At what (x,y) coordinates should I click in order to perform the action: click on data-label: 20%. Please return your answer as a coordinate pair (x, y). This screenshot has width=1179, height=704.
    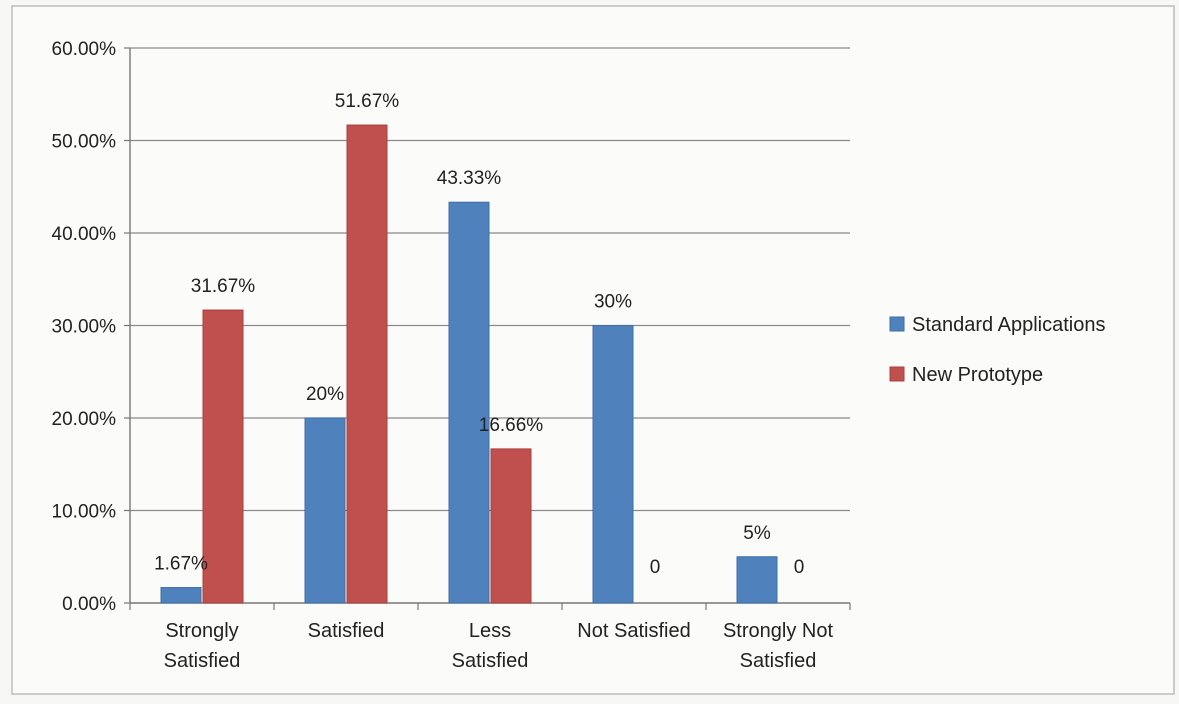
    Looking at the image, I should click on (325, 394).